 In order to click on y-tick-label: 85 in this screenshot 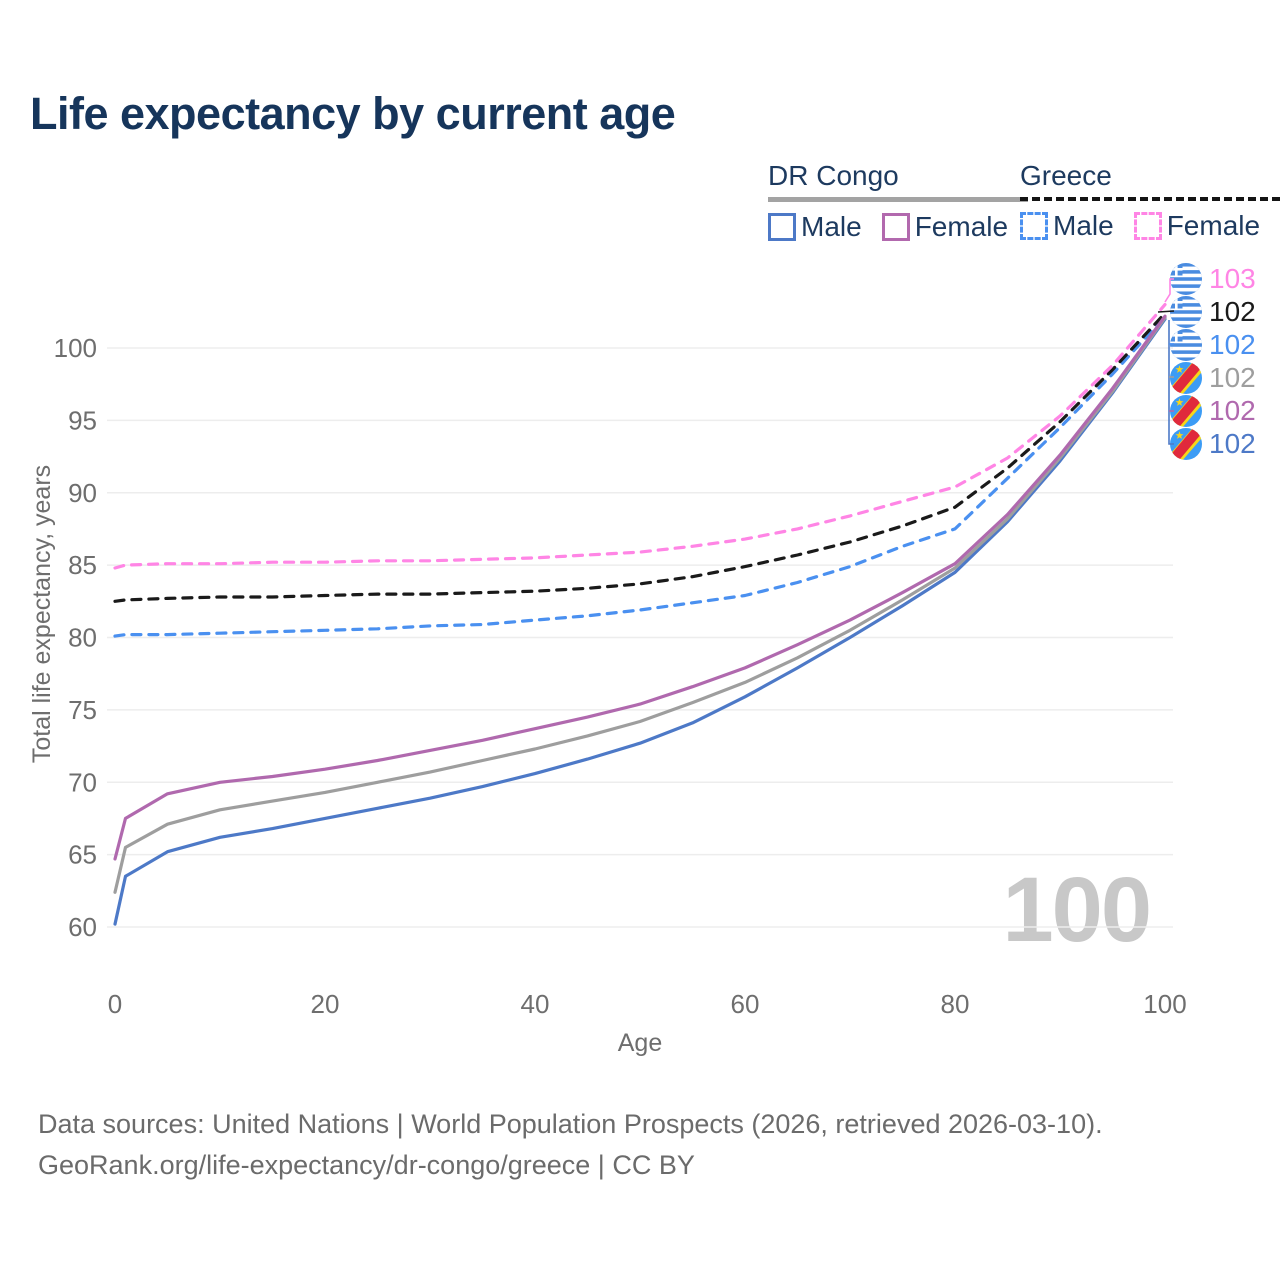, I will do `click(82, 565)`.